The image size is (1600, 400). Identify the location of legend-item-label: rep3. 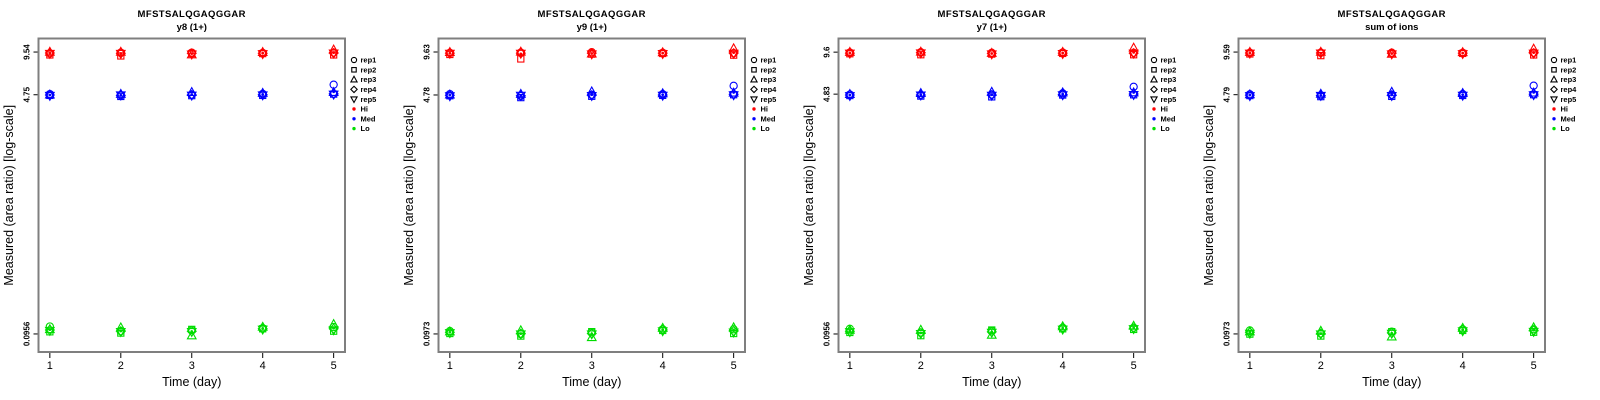
(769, 79).